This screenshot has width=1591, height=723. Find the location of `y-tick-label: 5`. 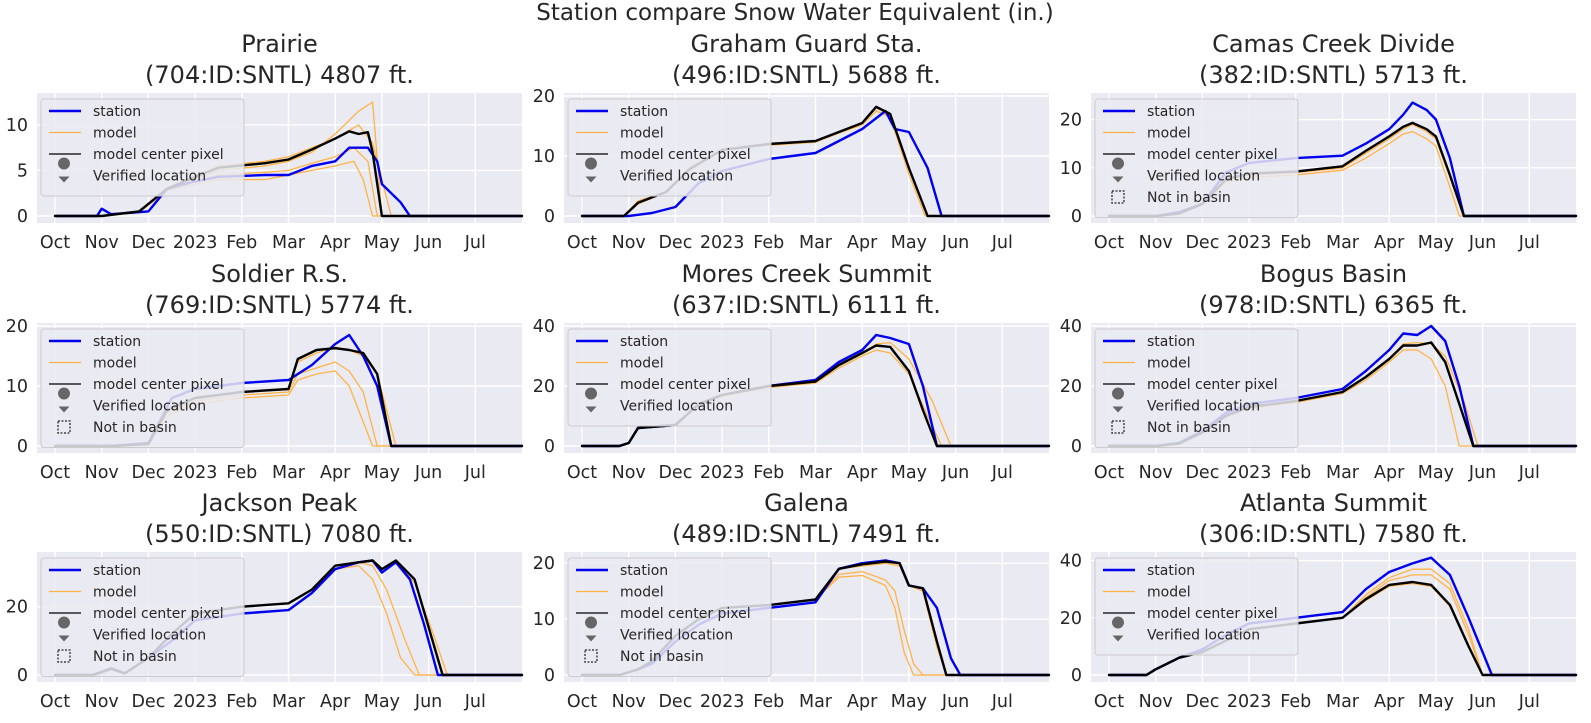

y-tick-label: 5 is located at coordinates (22, 171).